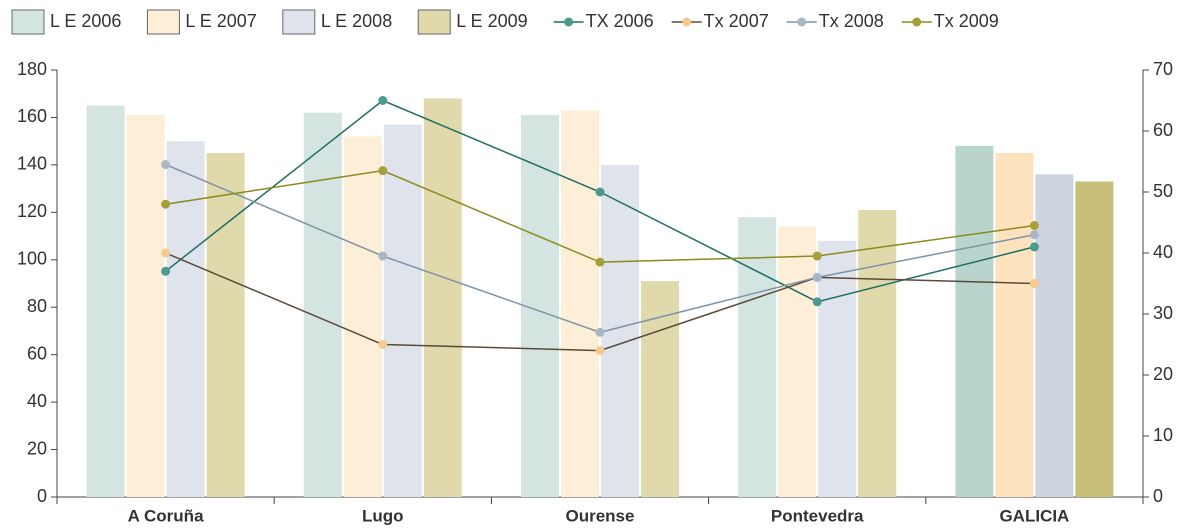 This screenshot has height=532, width=1192. I want to click on legend-label: L E 2007, so click(220, 21).